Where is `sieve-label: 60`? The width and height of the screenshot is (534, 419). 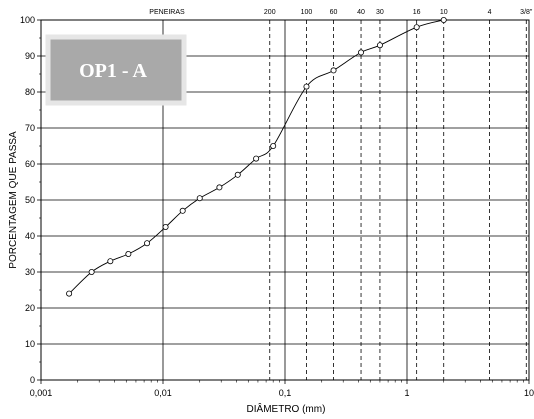 sieve-label: 60 is located at coordinates (334, 12).